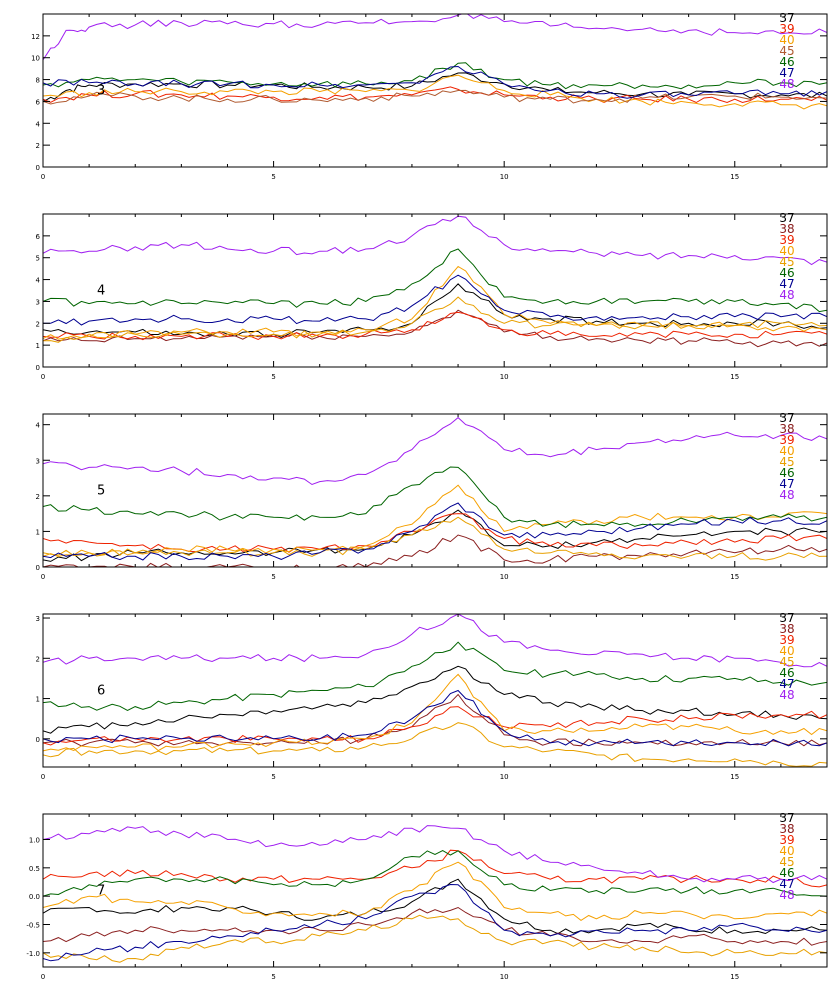  I want to click on panel-number-label: 5, so click(101, 491).